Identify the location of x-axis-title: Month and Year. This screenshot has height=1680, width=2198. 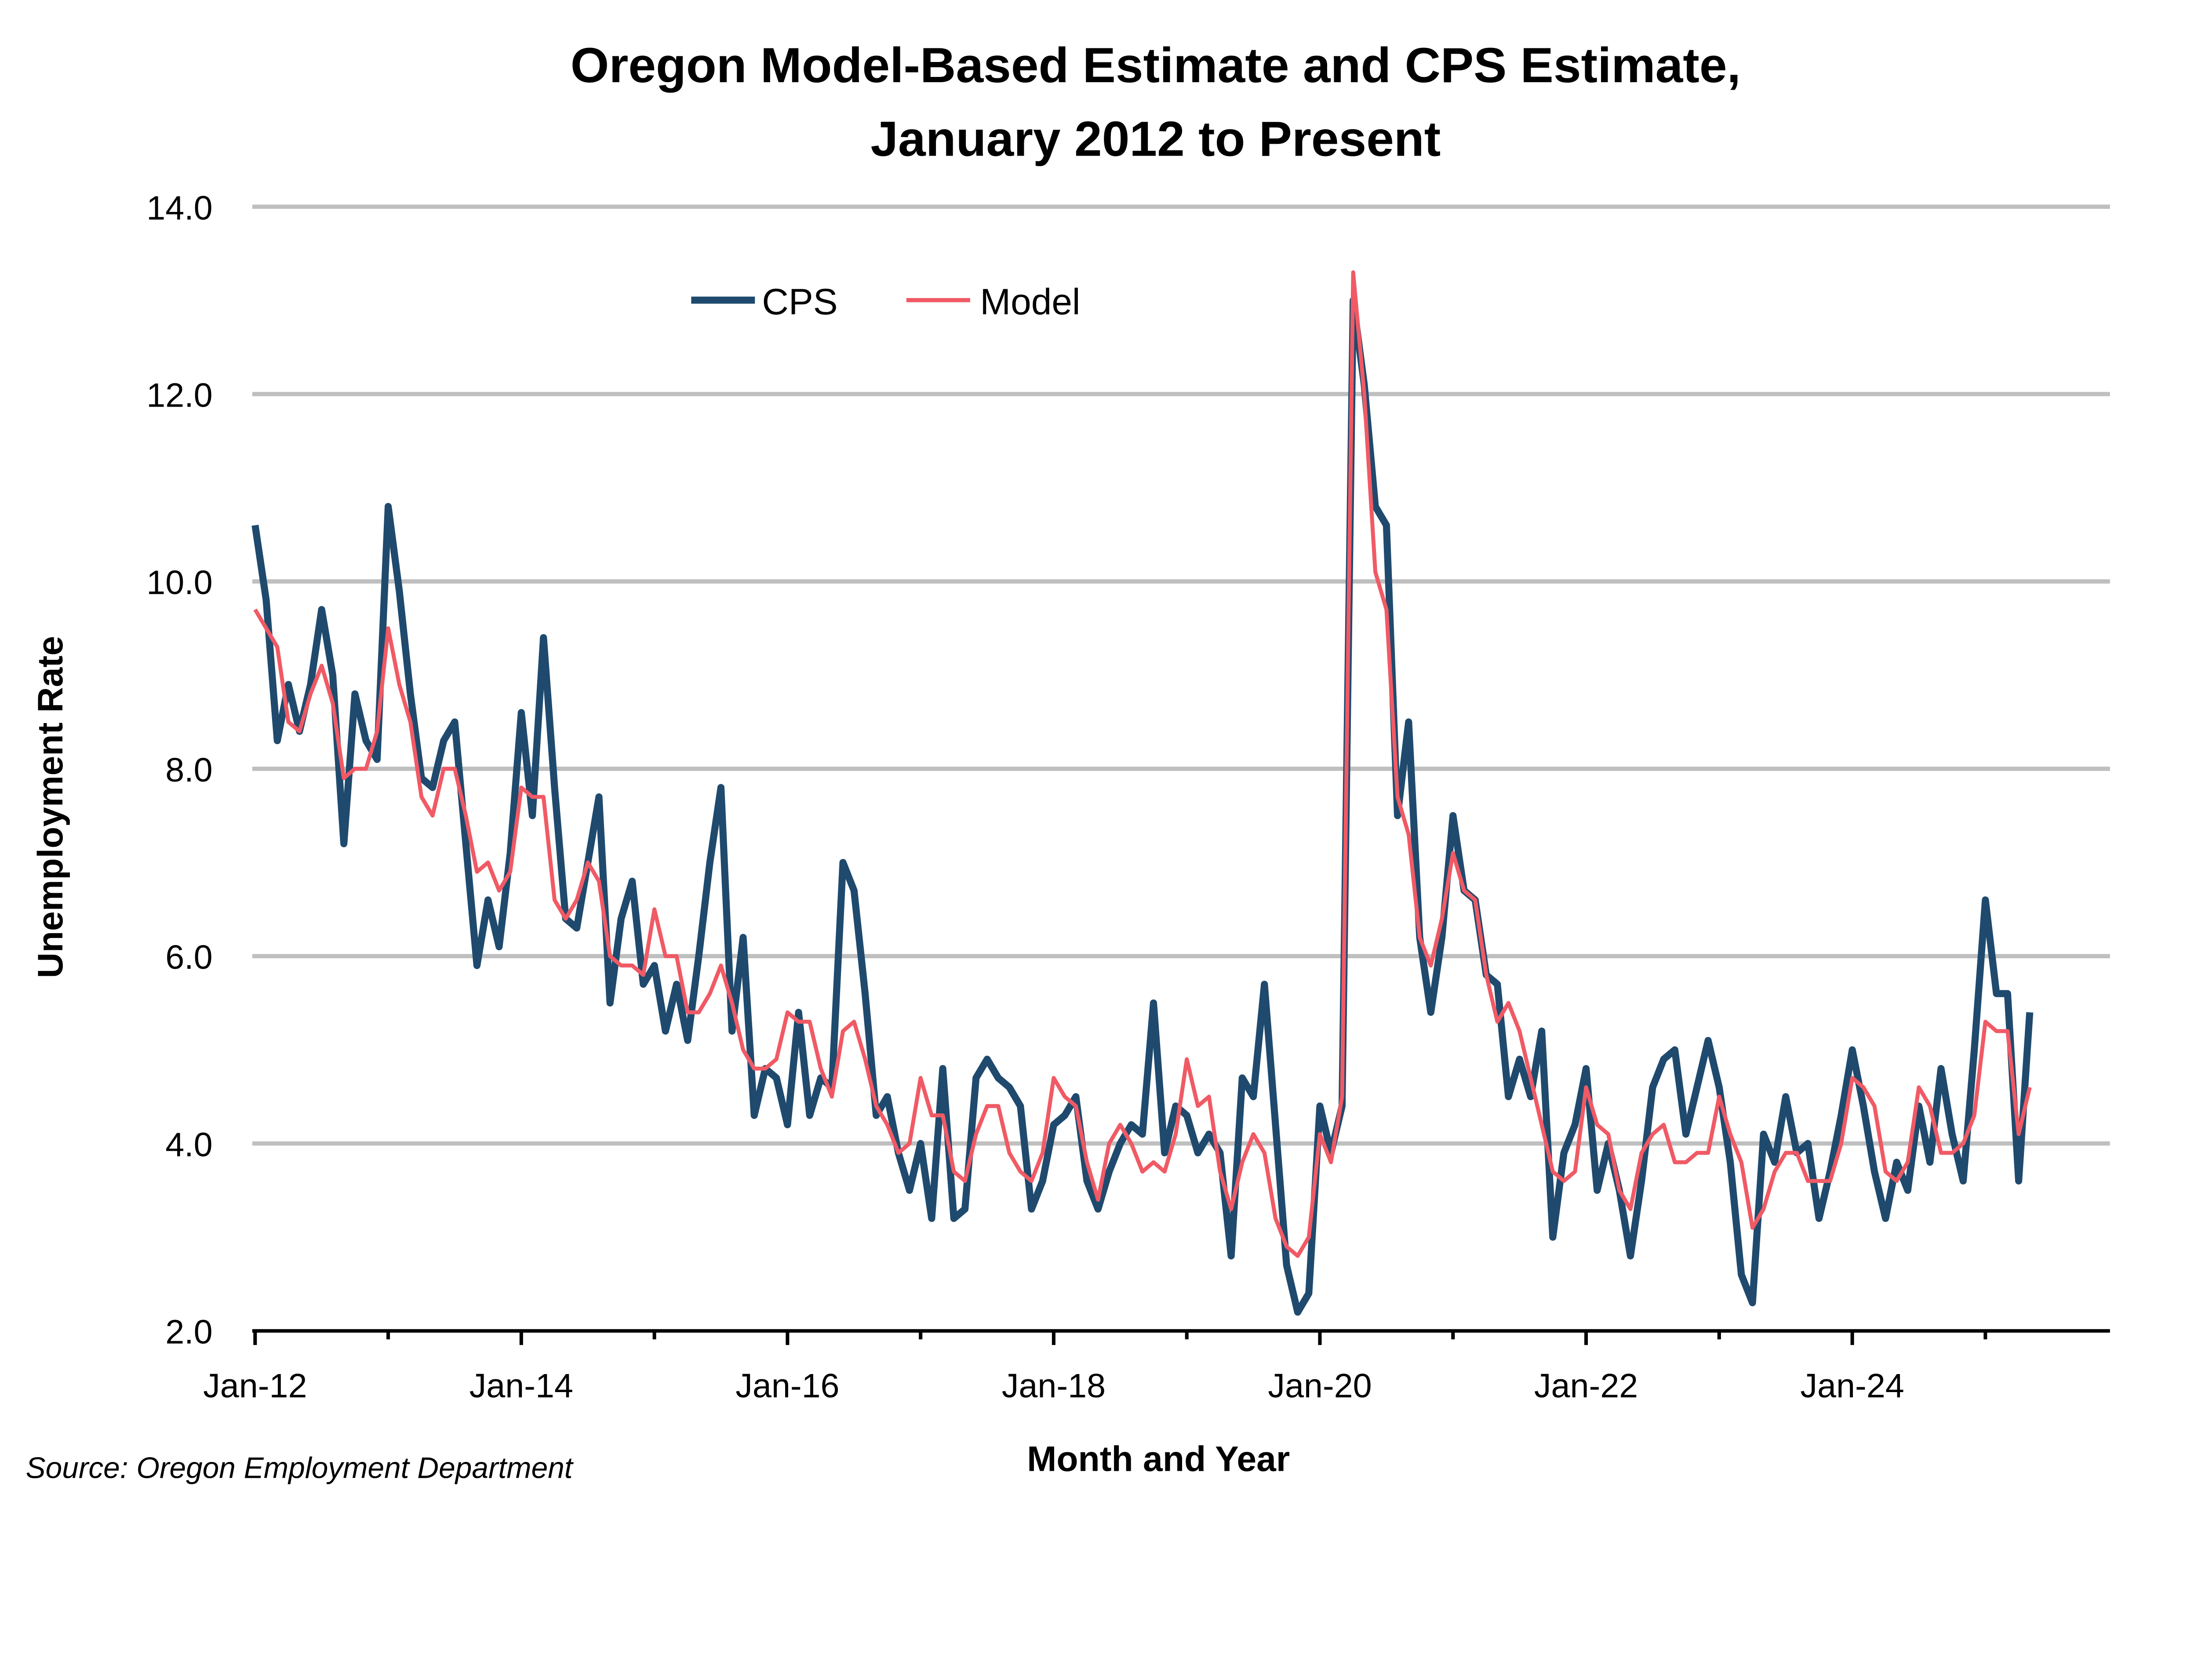
(1158, 1459).